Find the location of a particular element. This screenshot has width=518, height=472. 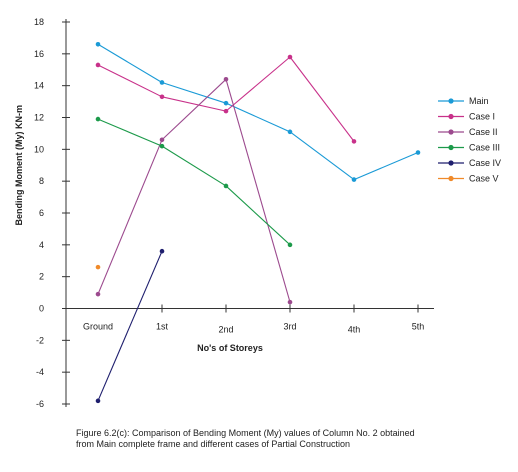

legend-entry: Case IV is located at coordinates (469, 163).